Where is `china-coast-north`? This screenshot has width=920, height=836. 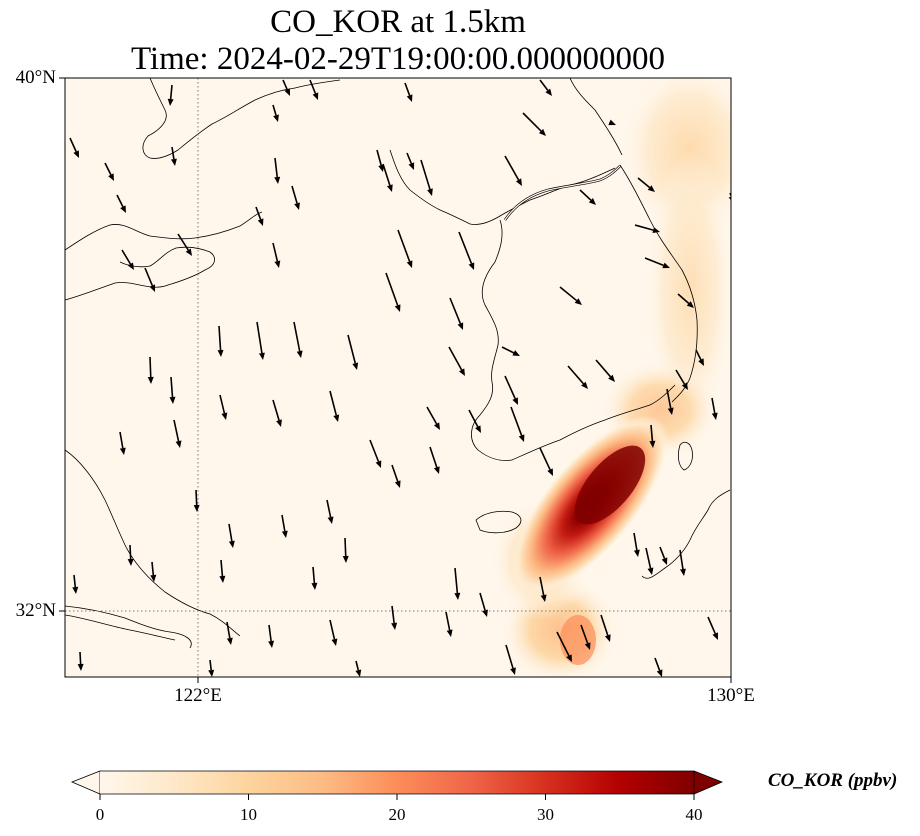 china-coast-north is located at coordinates (164, 231).